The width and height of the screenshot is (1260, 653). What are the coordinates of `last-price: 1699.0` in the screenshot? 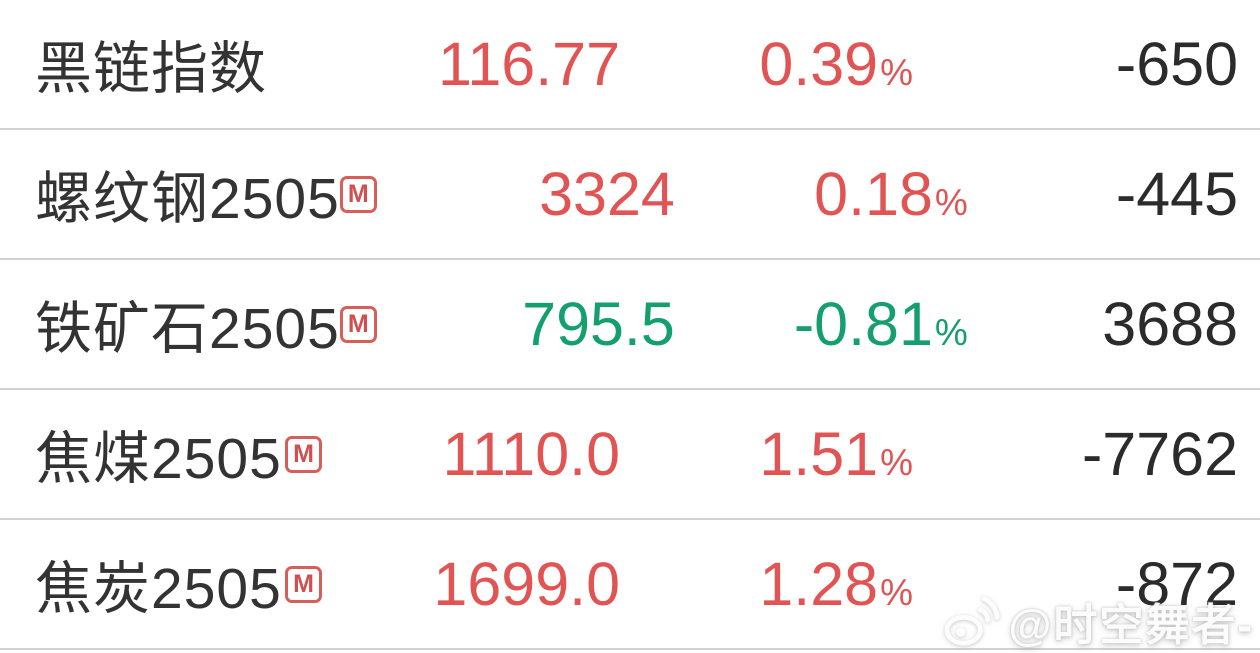 It's located at (526, 584).